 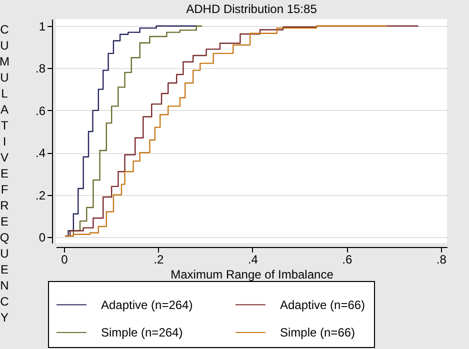 I want to click on text: CUMULATIVE FREQUENCY, so click(x=5, y=173).